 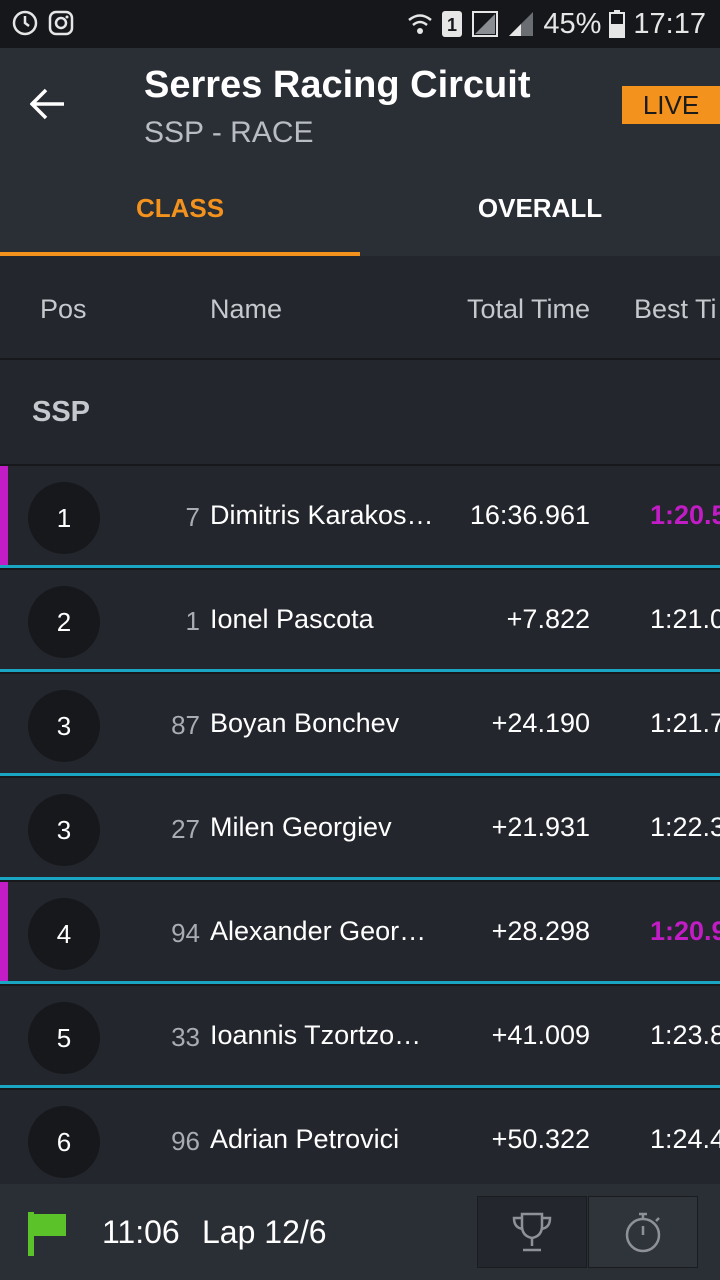 What do you see at coordinates (180, 208) in the screenshot?
I see `tab-class: CLASS` at bounding box center [180, 208].